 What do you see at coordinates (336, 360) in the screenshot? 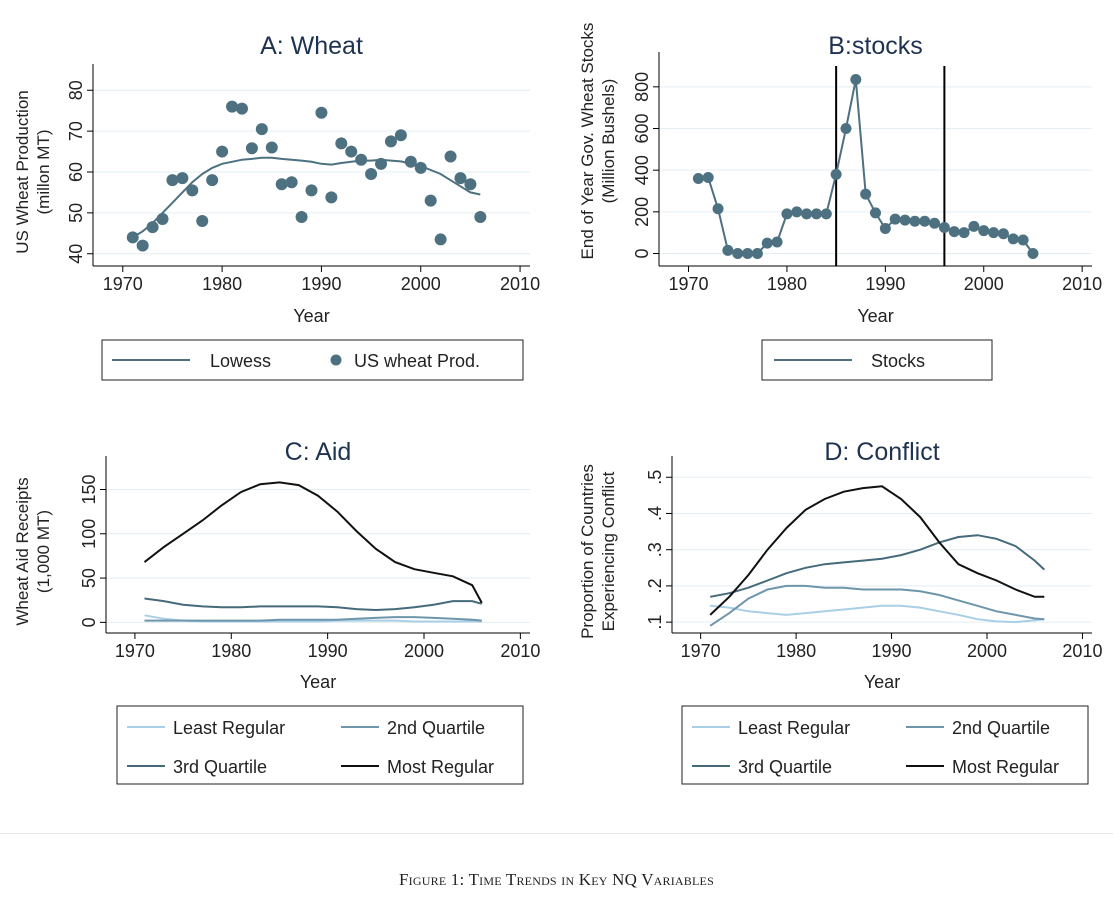
I see `legend-swatch-dot` at bounding box center [336, 360].